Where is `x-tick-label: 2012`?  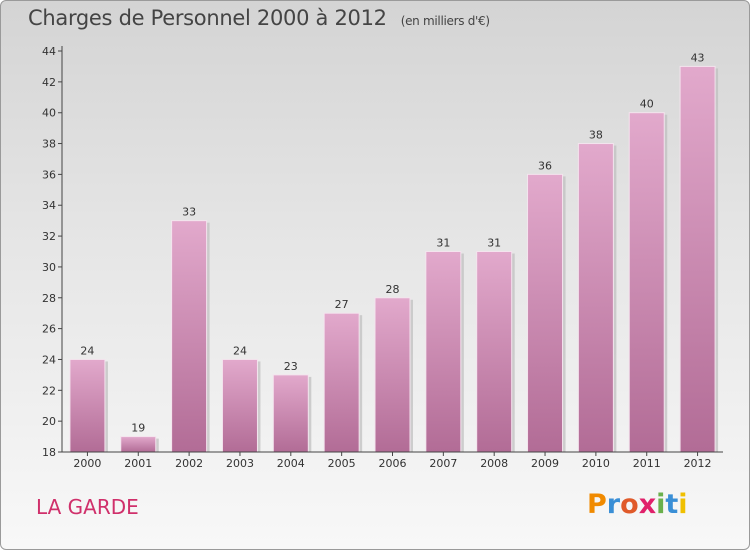 x-tick-label: 2012 is located at coordinates (698, 463).